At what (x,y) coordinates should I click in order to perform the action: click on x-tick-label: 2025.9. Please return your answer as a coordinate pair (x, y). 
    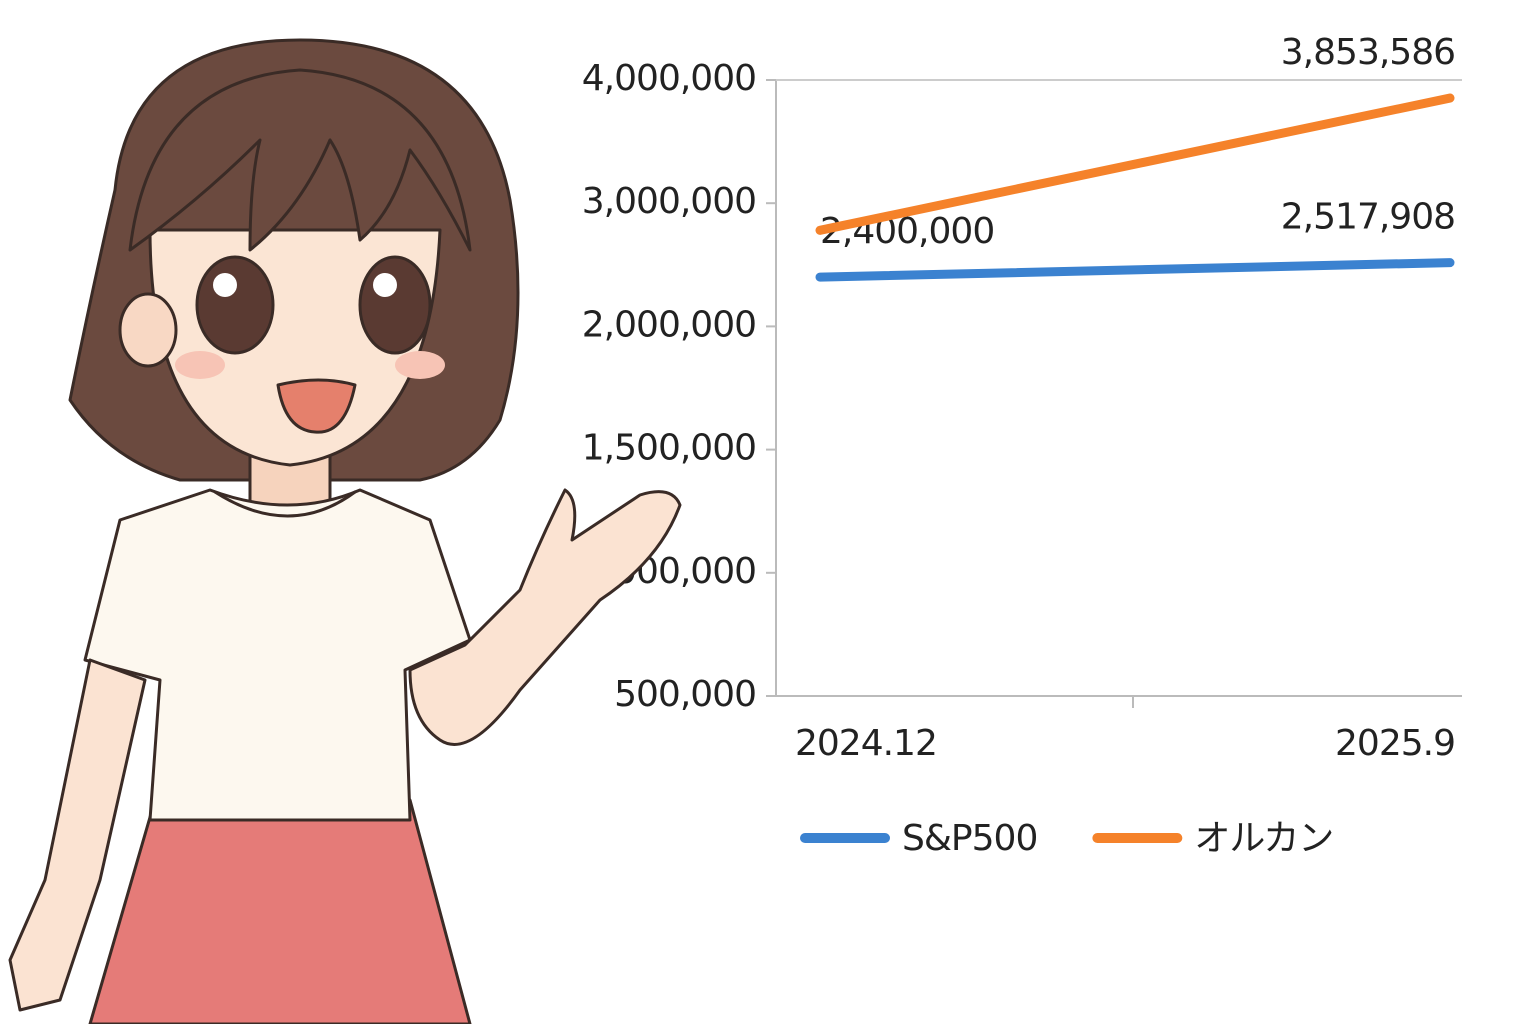
    Looking at the image, I should click on (1395, 743).